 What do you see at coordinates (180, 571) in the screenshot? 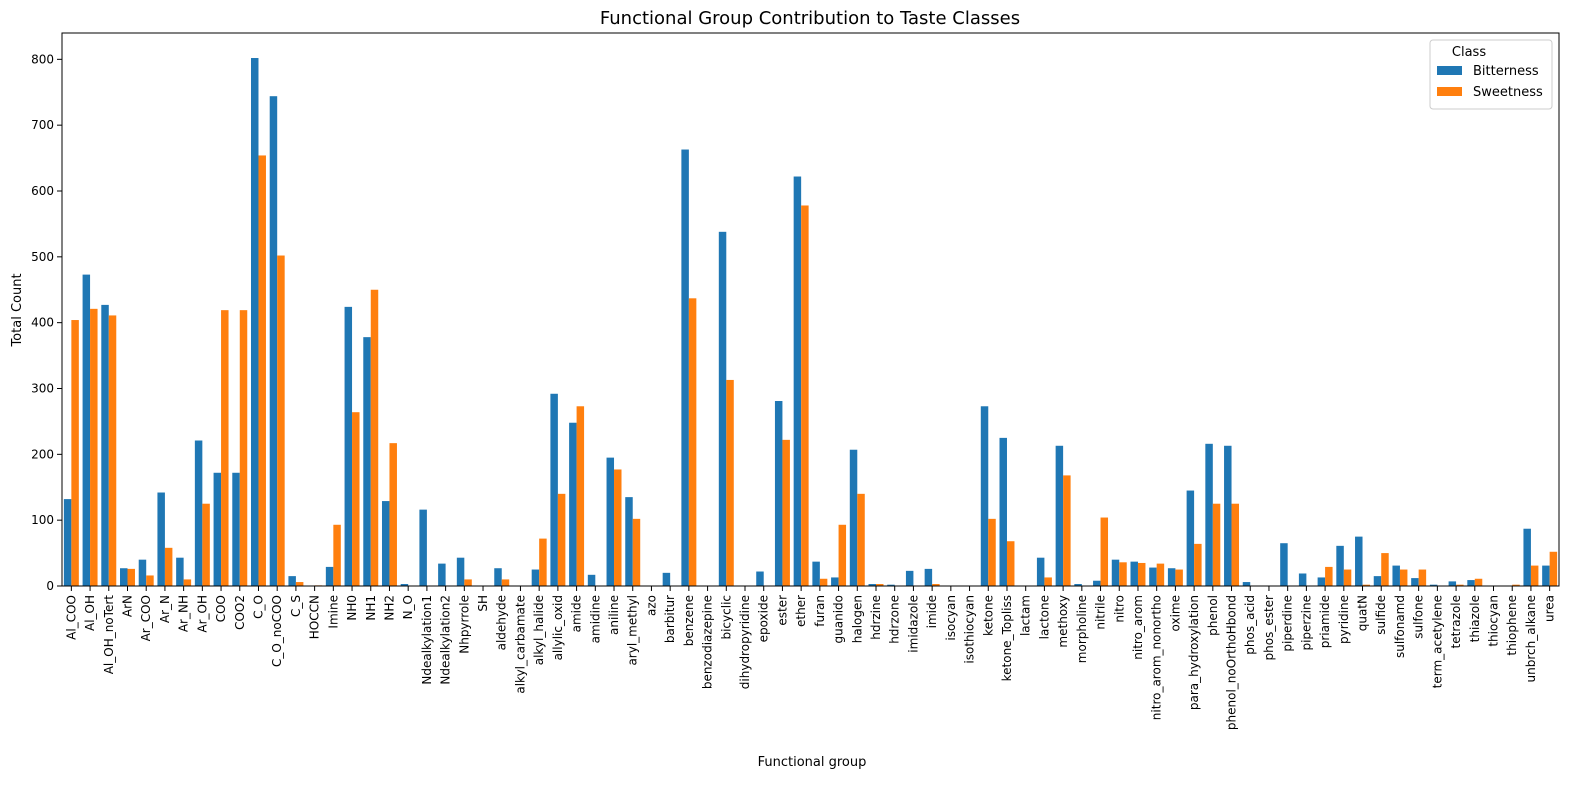
I see `bar-bitterness-ar-nh` at bounding box center [180, 571].